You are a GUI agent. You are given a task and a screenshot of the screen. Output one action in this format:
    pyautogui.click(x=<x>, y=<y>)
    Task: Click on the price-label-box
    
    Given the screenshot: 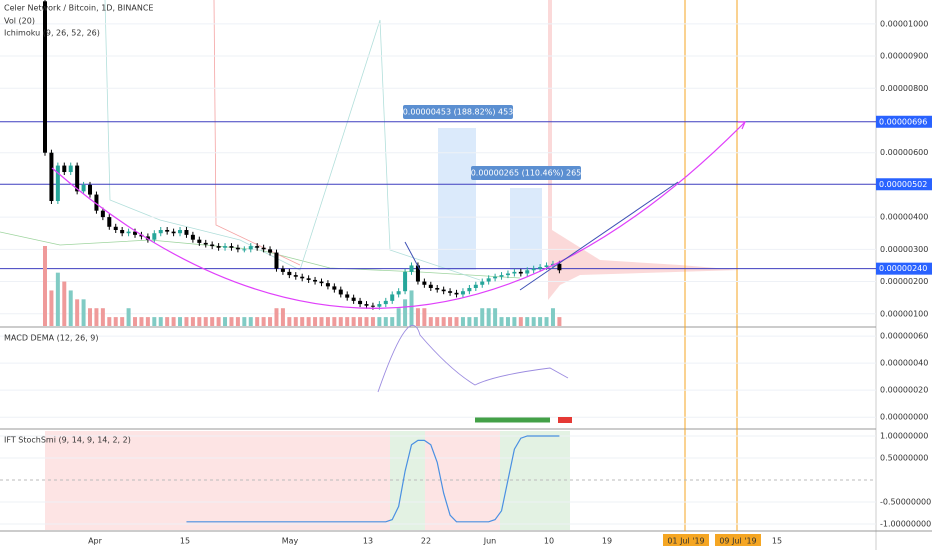 What is the action you would take?
    pyautogui.click(x=904, y=184)
    